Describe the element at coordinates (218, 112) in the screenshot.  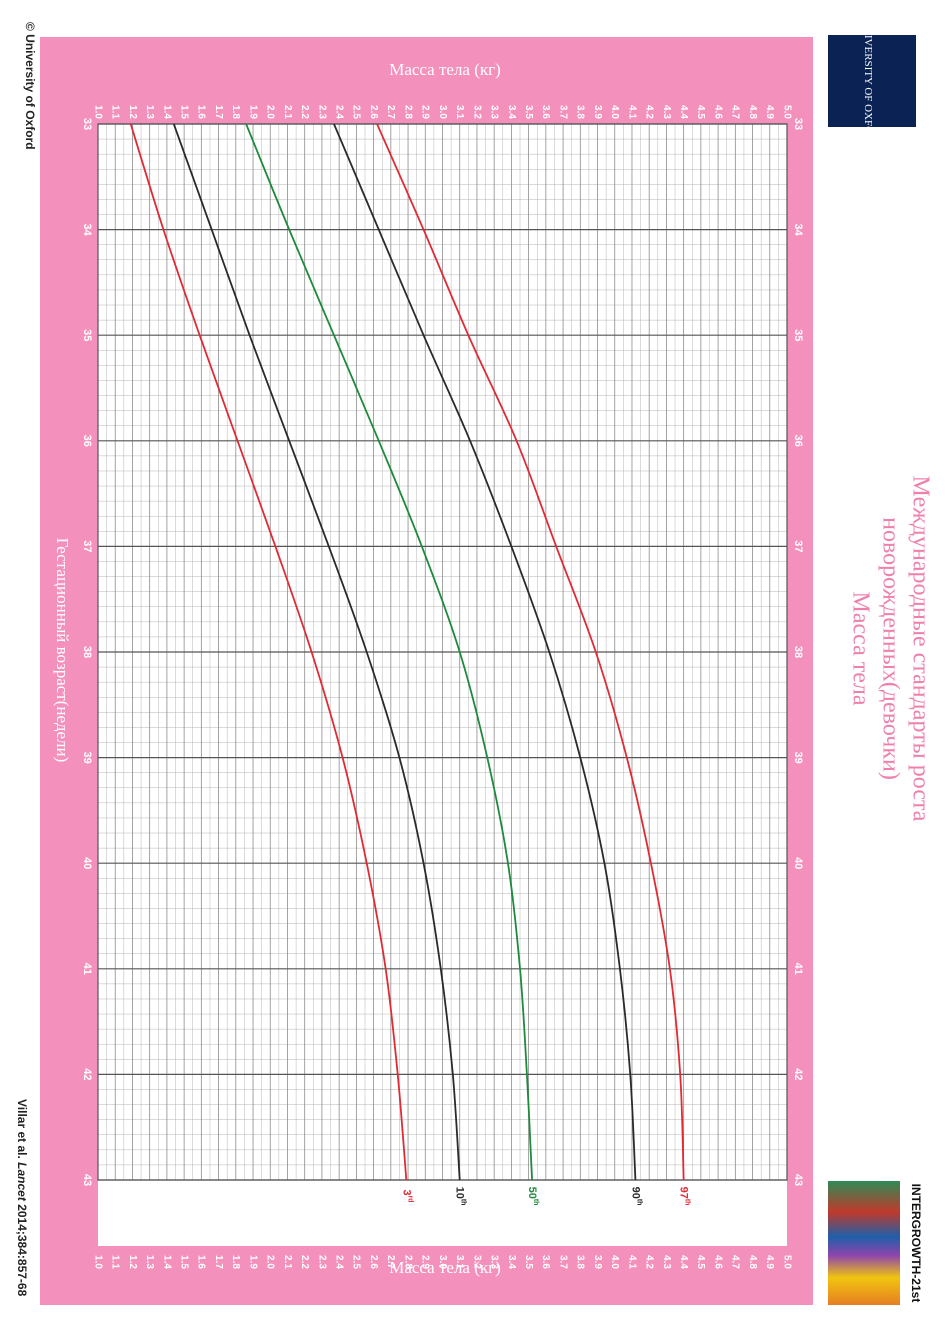
I see `weight-tick-label-top: 1.7` at that location.